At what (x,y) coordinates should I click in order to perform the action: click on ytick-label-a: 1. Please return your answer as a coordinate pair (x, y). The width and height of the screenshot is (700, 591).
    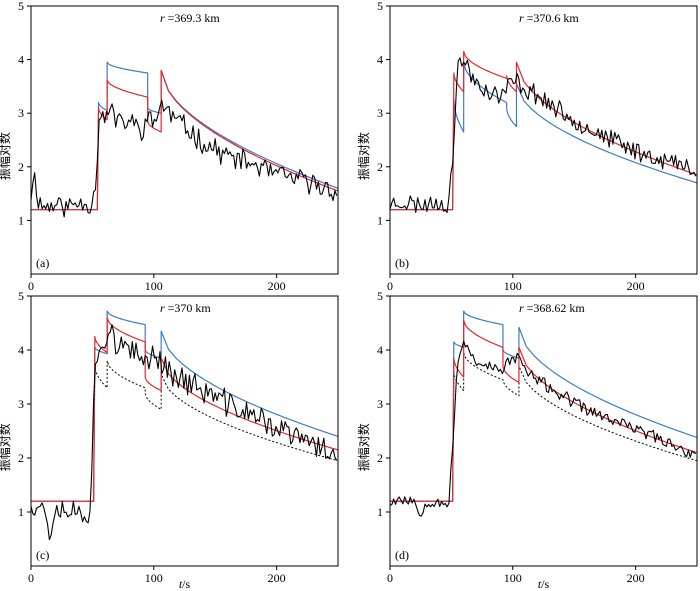
    Looking at the image, I should click on (21, 220).